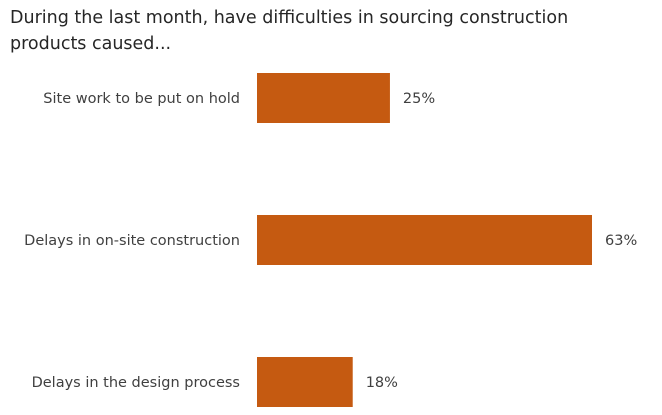 Image resolution: width=662 pixels, height=415 pixels. I want to click on category-label-3: Delays in the design process, so click(136, 383).